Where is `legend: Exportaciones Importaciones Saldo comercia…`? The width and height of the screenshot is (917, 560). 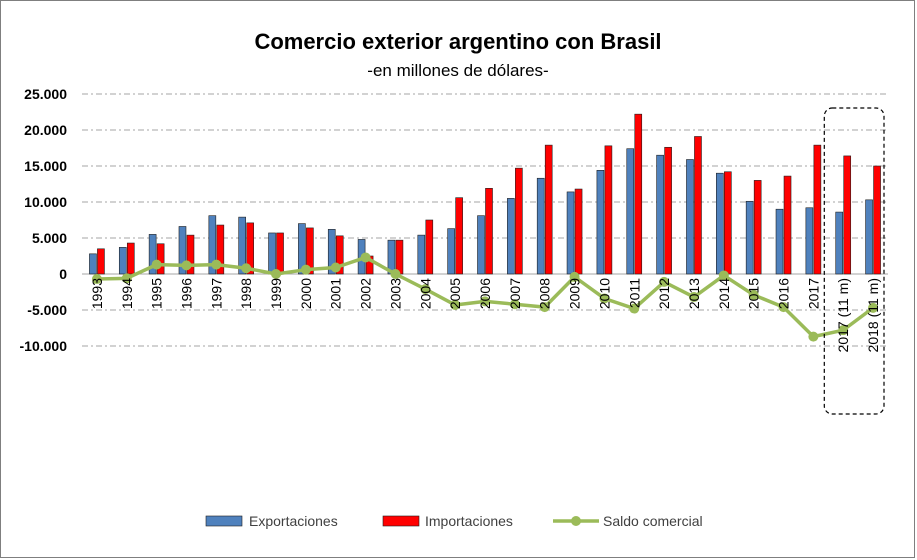 legend: Exportaciones Importaciones Saldo comercia… is located at coordinates (454, 521).